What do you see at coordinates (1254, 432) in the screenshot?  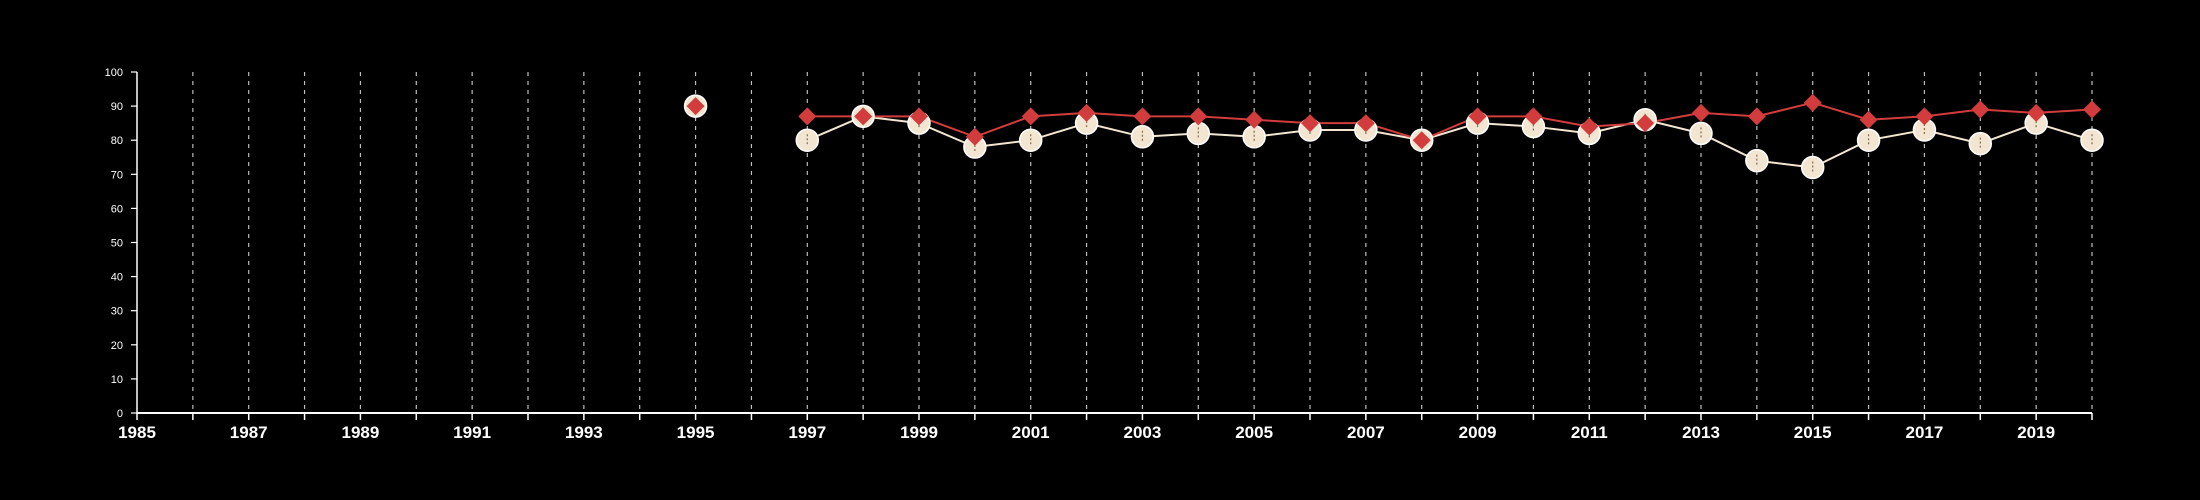 I see `x-tick-label: 2005` at bounding box center [1254, 432].